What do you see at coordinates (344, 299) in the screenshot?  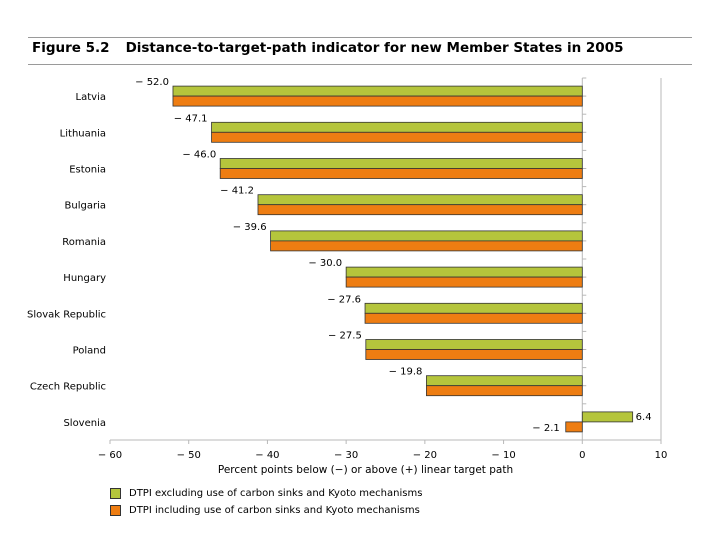 I see `data-label: − 27.6` at bounding box center [344, 299].